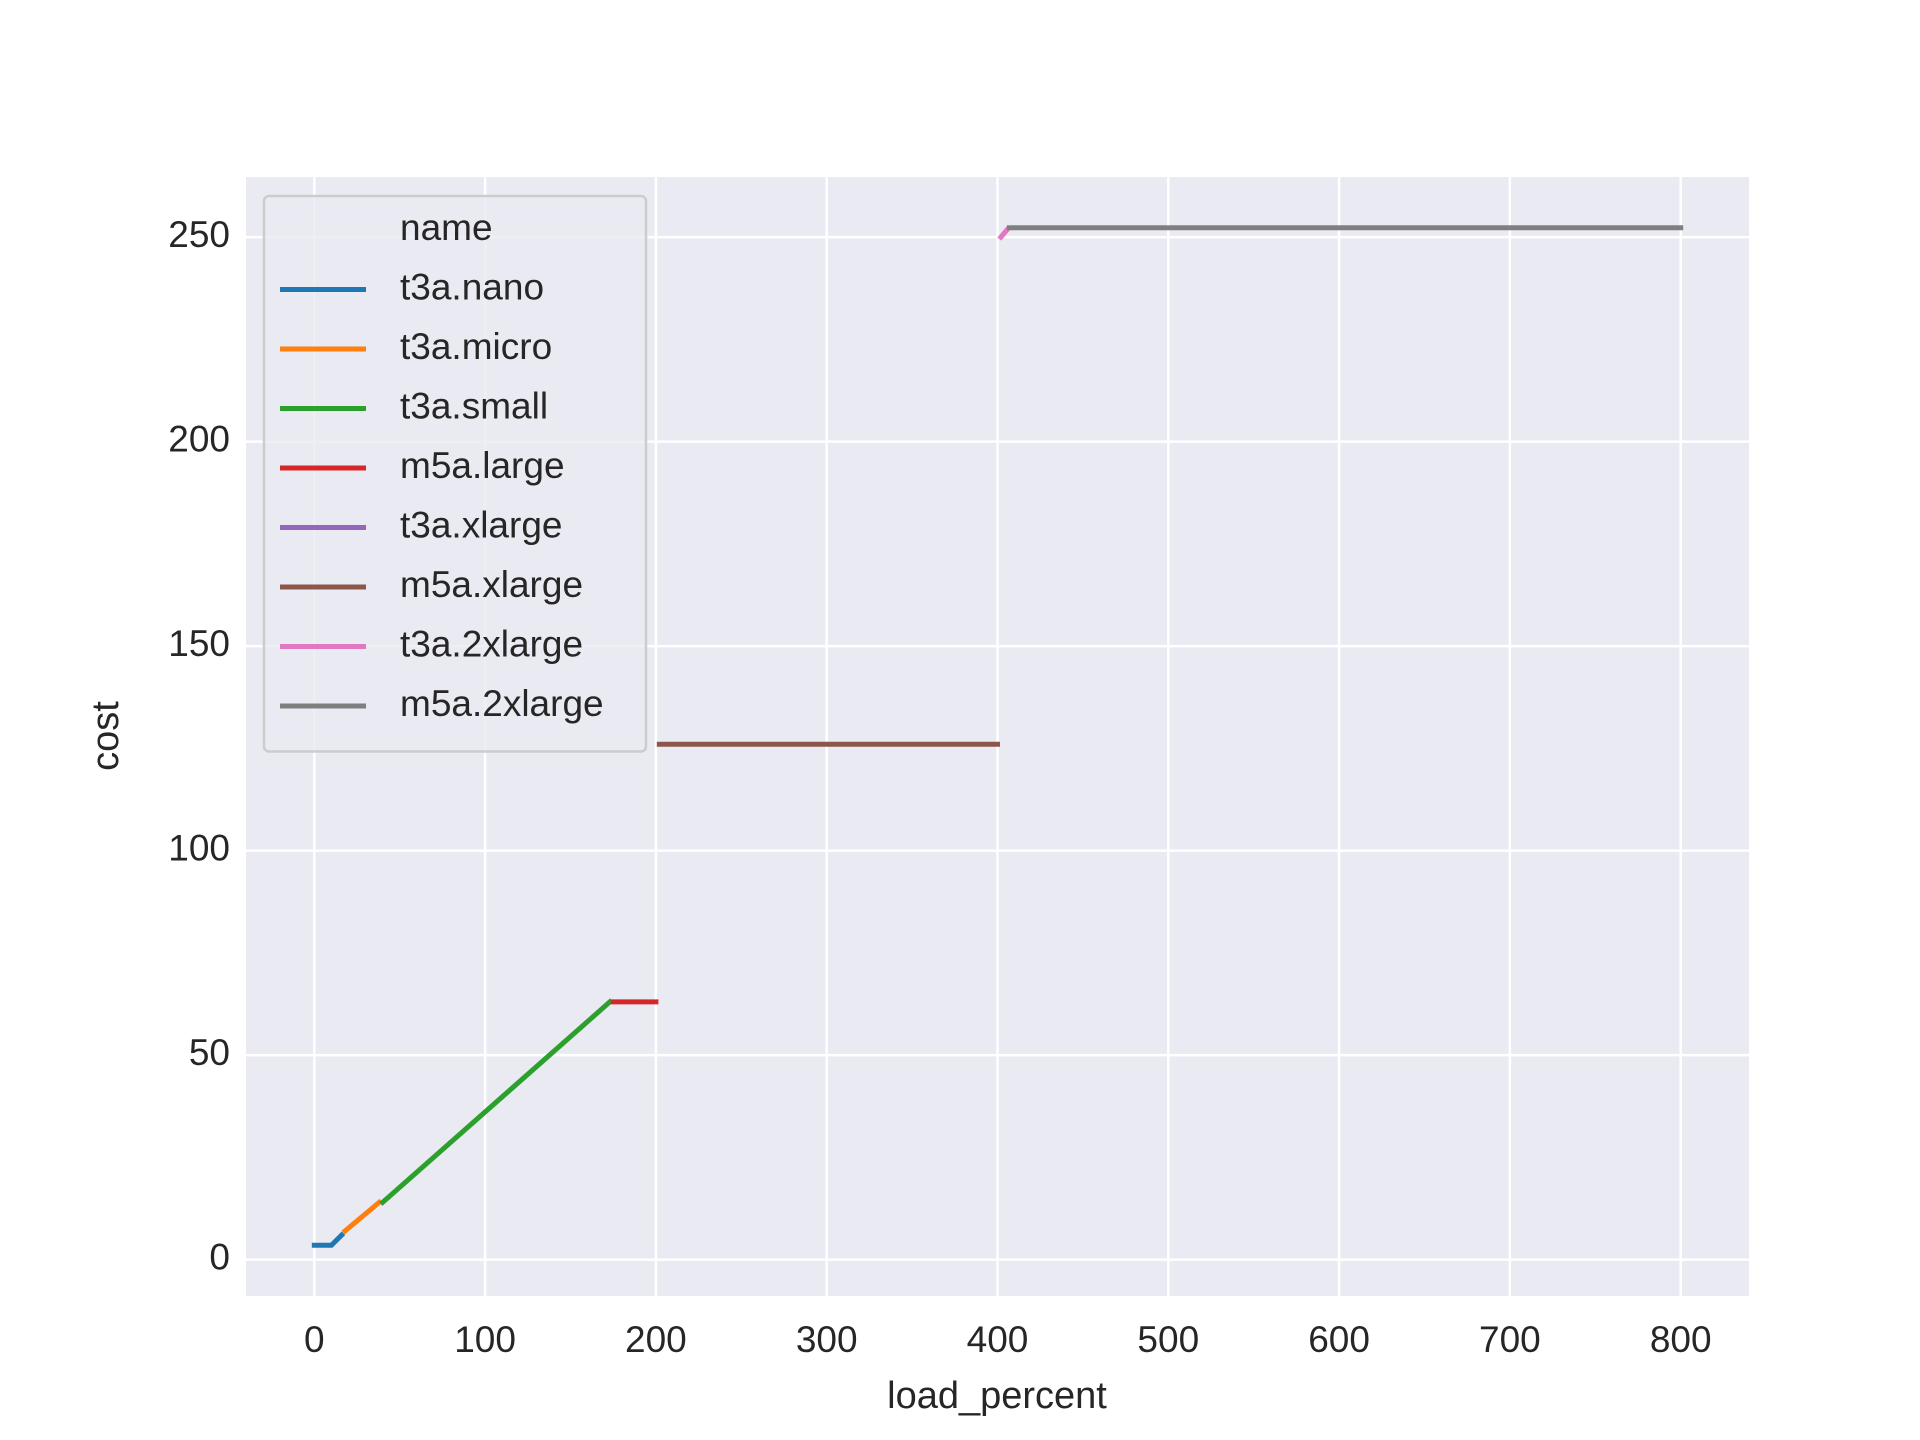  I want to click on legend-label: m5a.large, so click(482, 465).